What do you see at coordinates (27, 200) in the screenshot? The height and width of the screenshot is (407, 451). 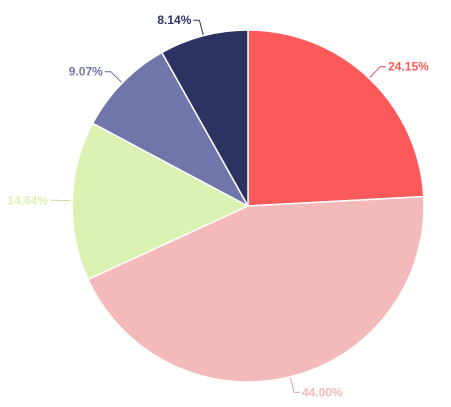 I see `slice-label-3: 14.64%` at bounding box center [27, 200].